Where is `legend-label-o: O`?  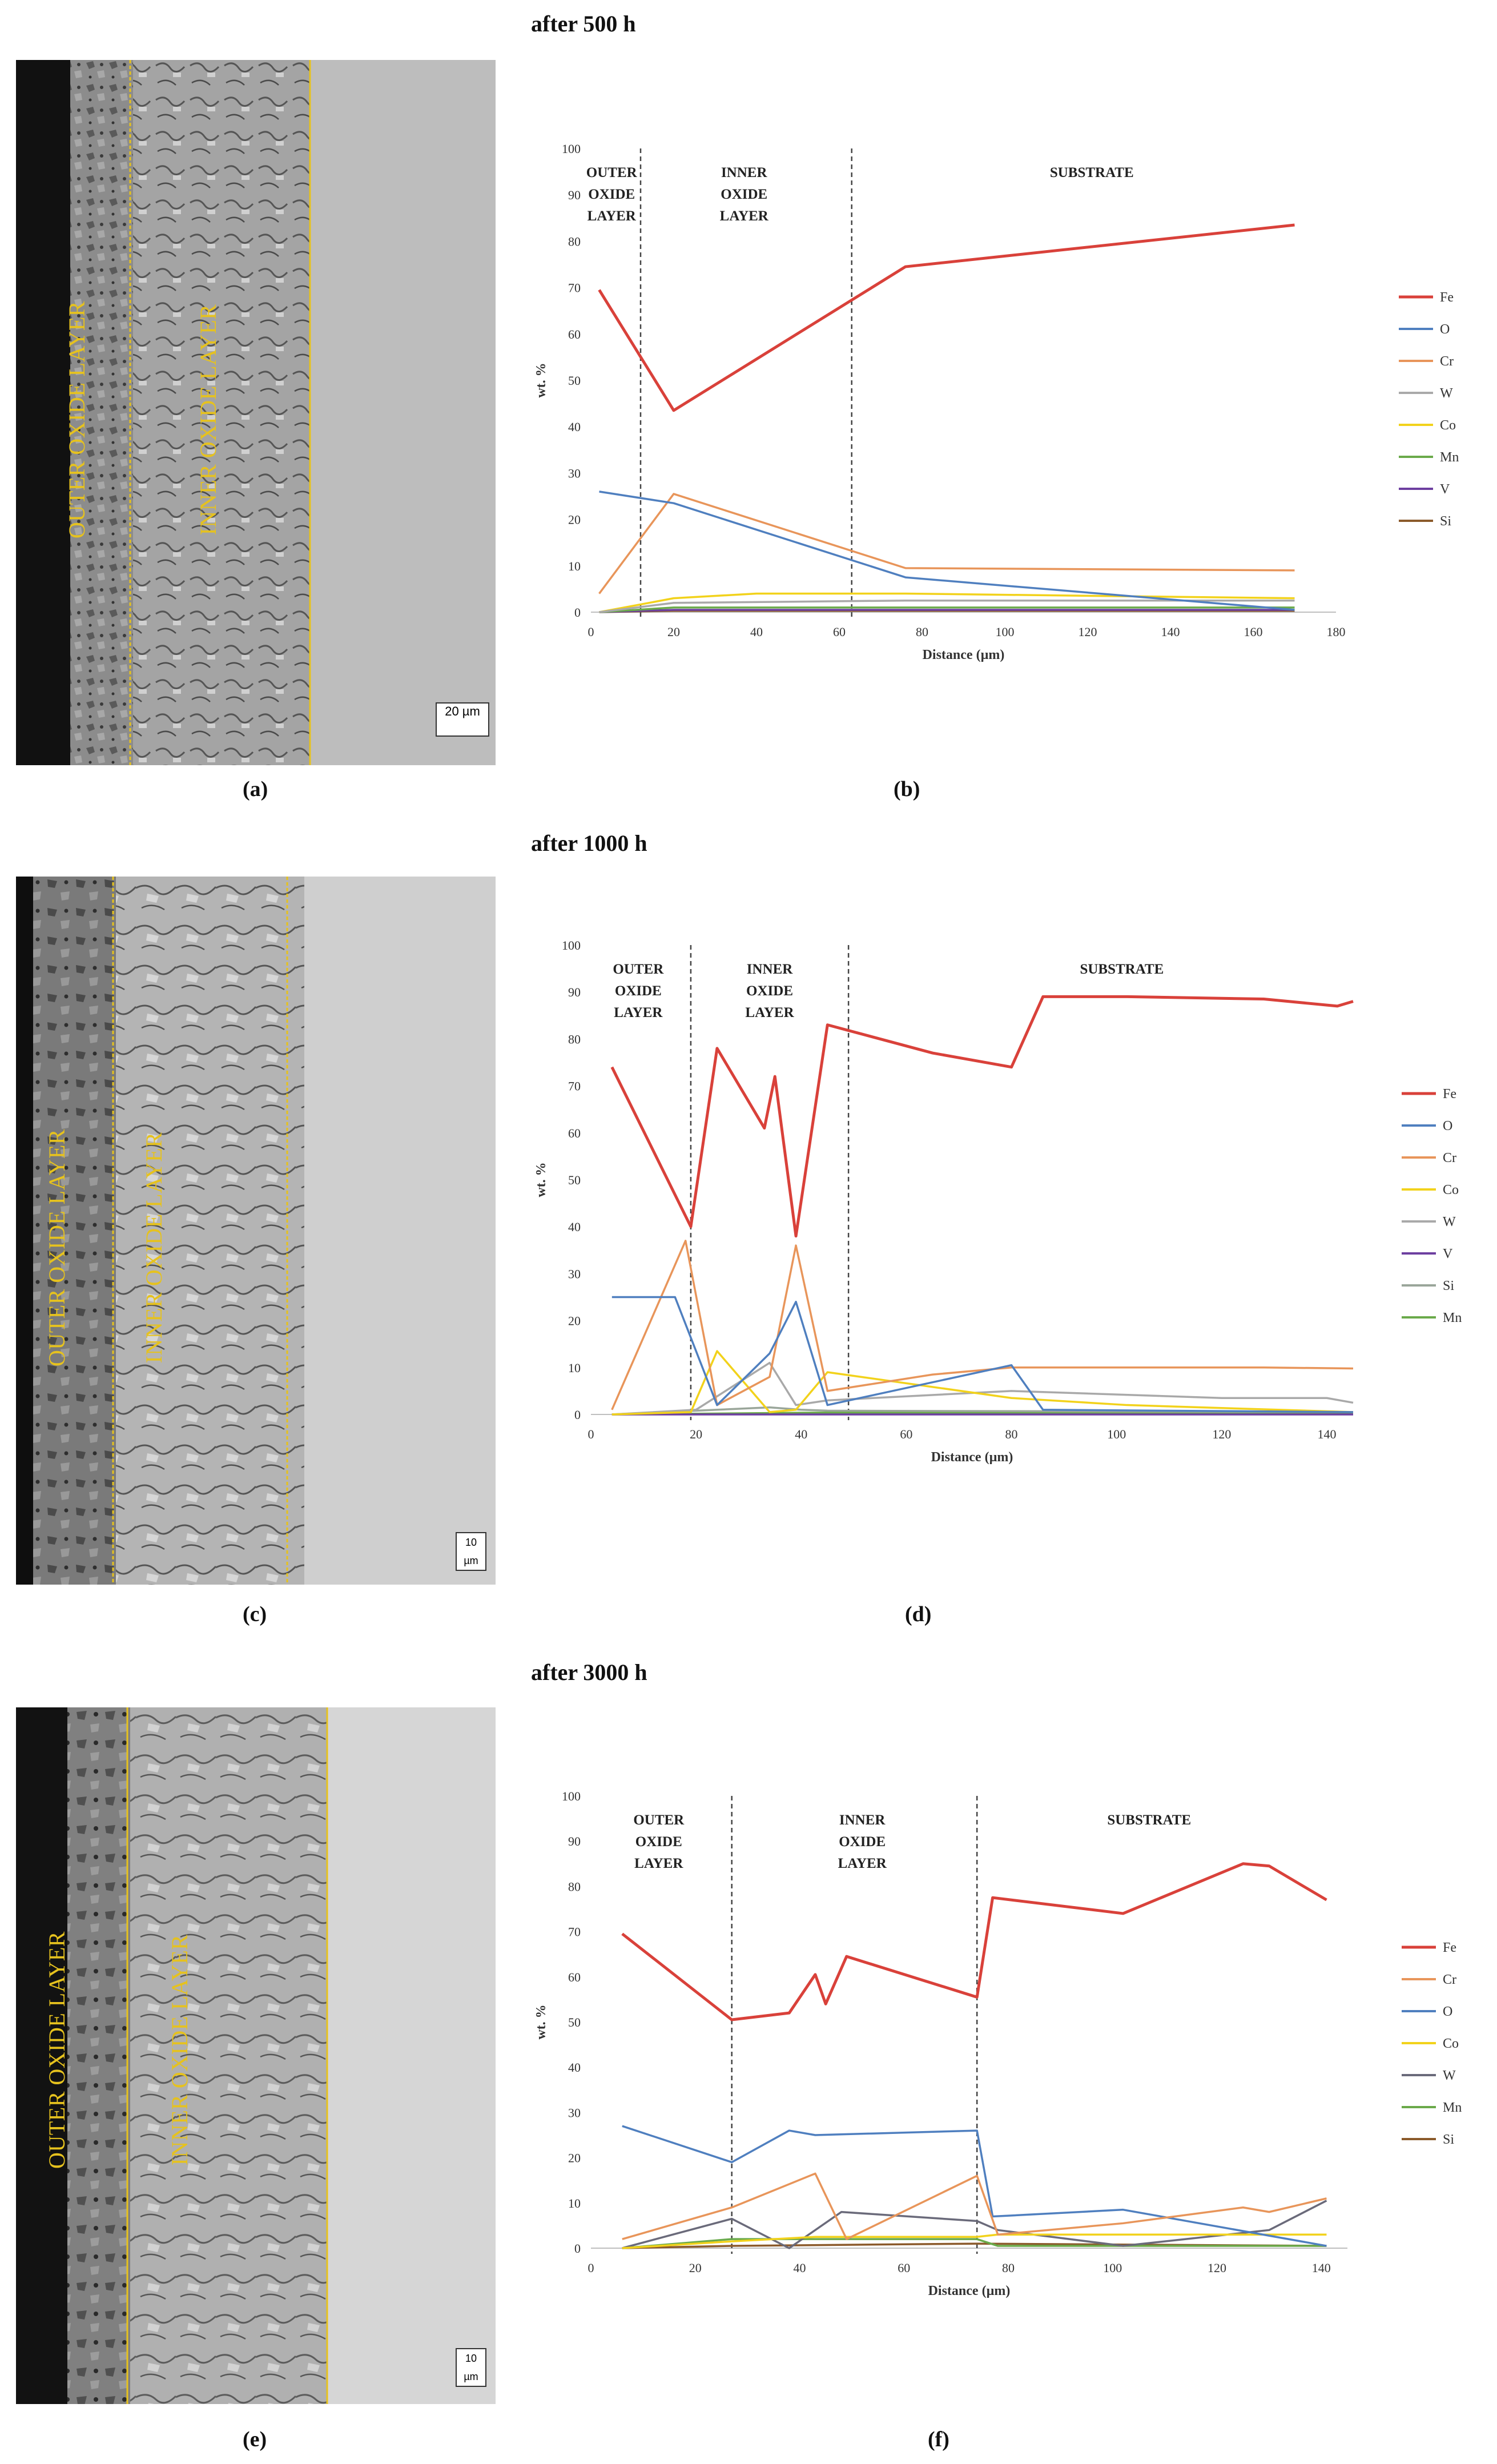 legend-label-o: O is located at coordinates (1445, 330).